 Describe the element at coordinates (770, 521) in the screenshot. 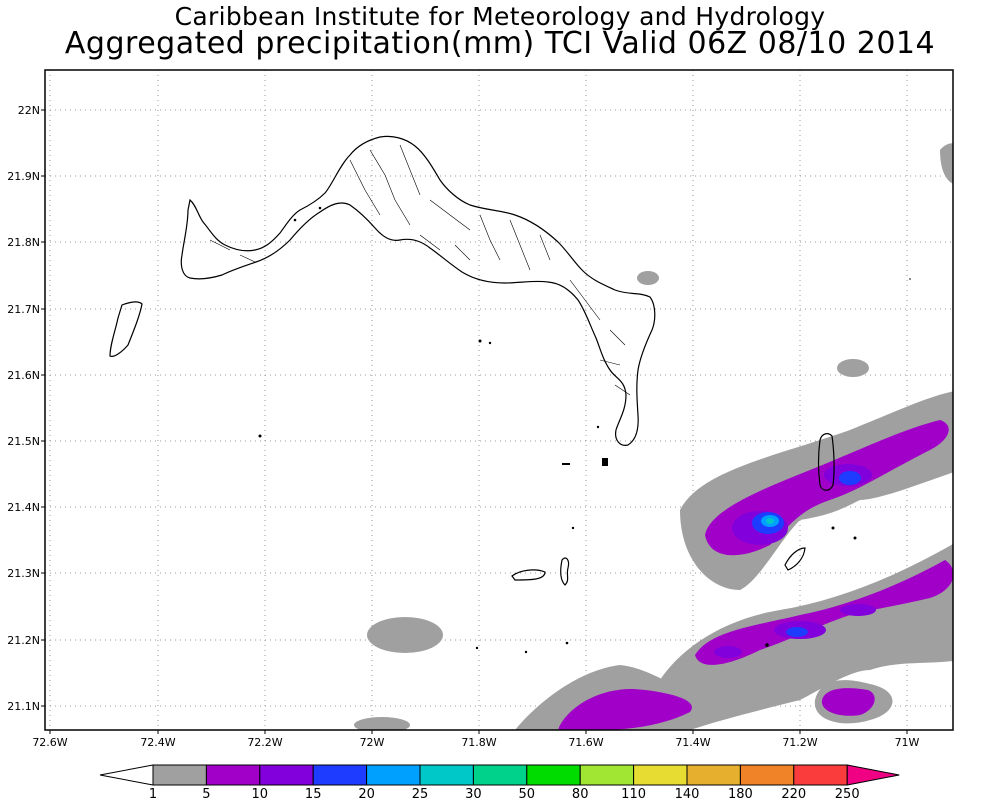

I see `precip-cyan-area` at that location.